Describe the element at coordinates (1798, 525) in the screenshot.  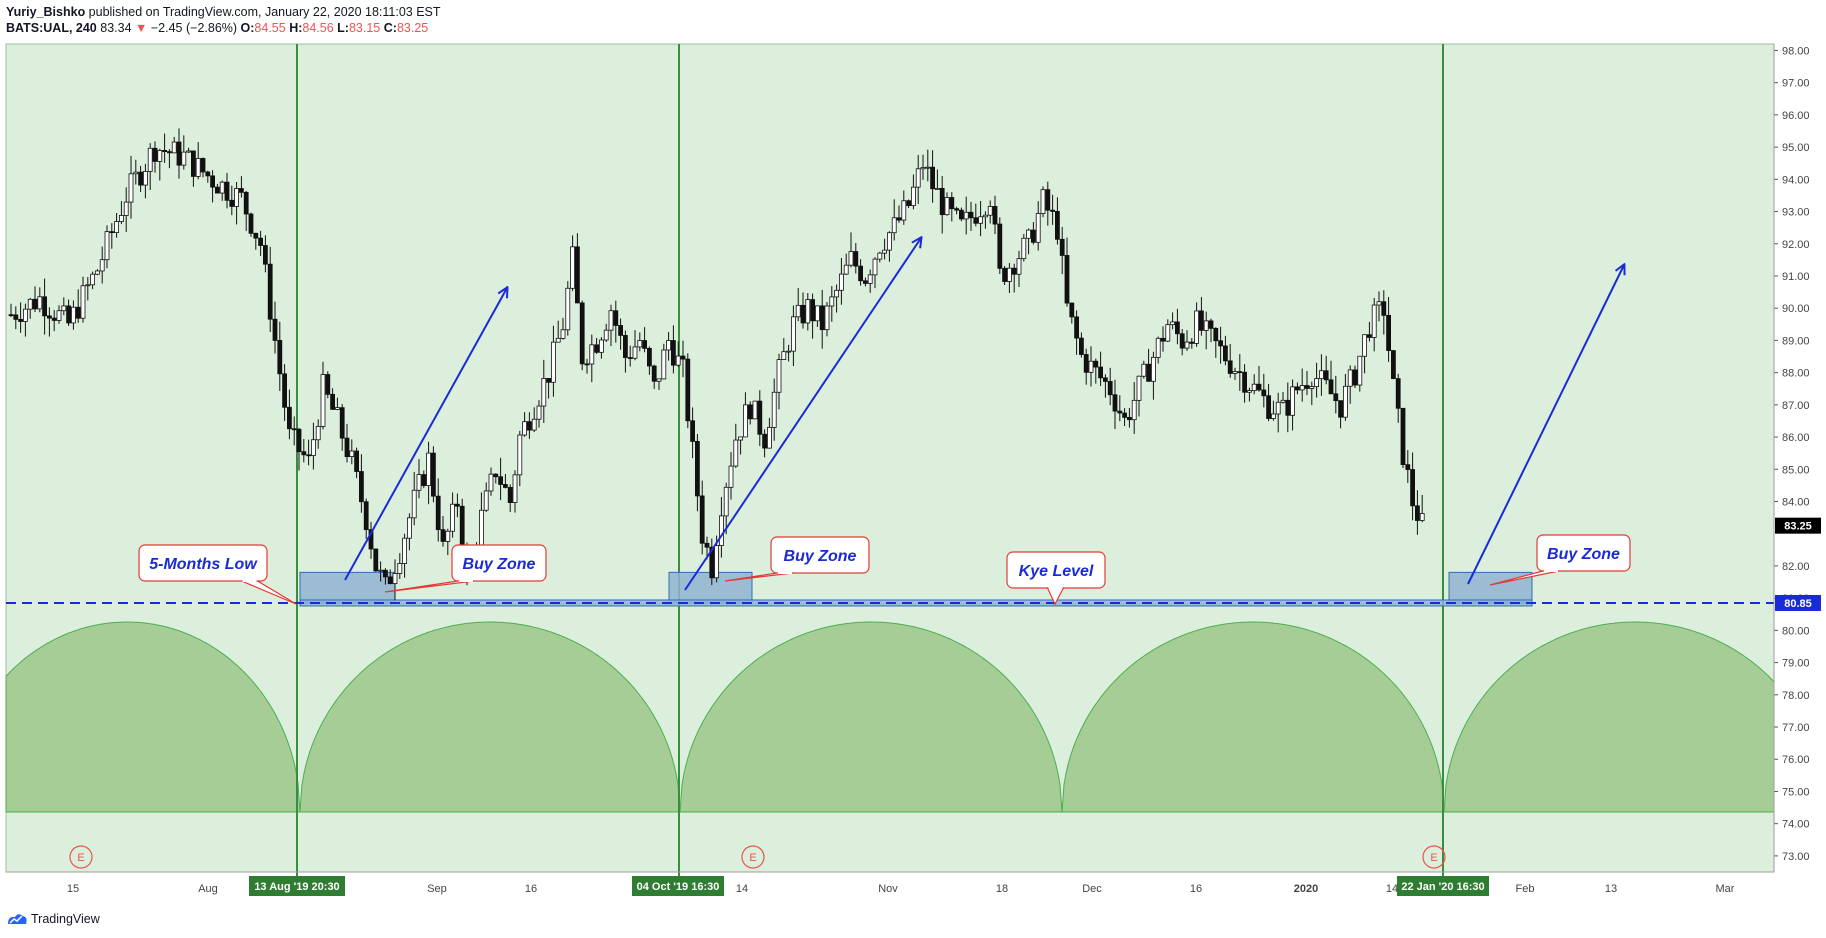
I see `current-price-tag` at that location.